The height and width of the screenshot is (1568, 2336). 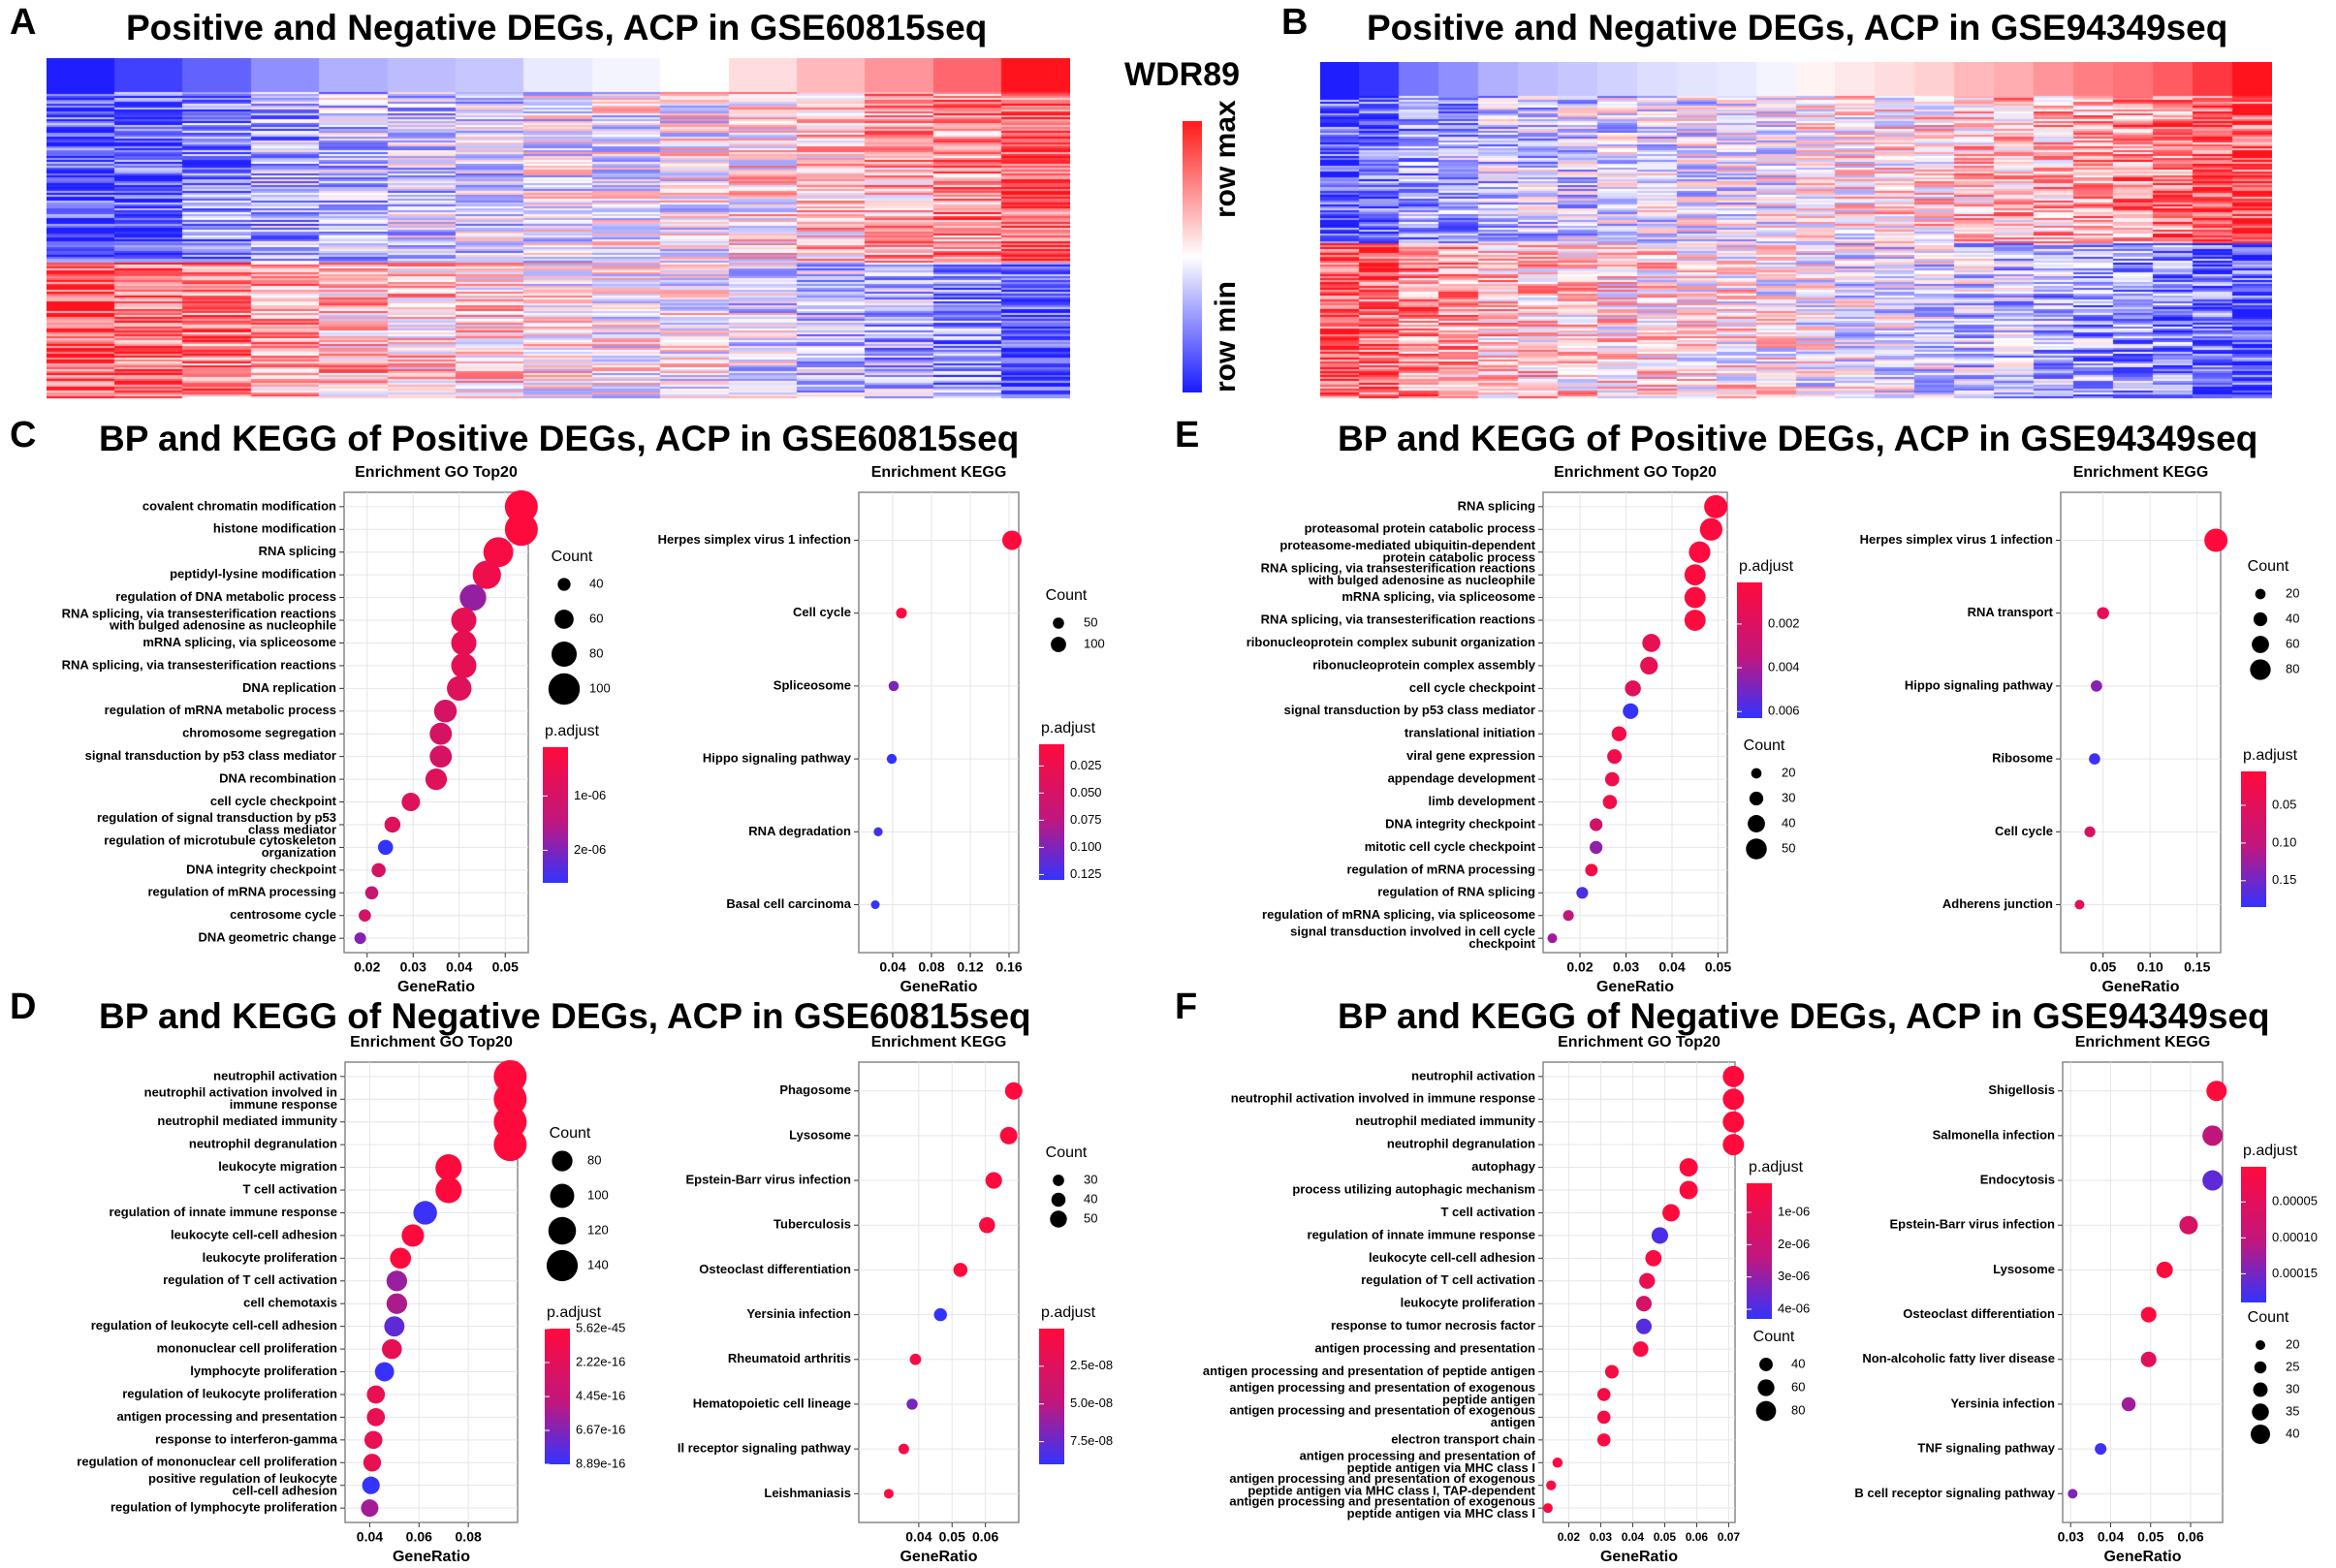 I want to click on term-label: Salmonella infection, so click(x=1994, y=1134).